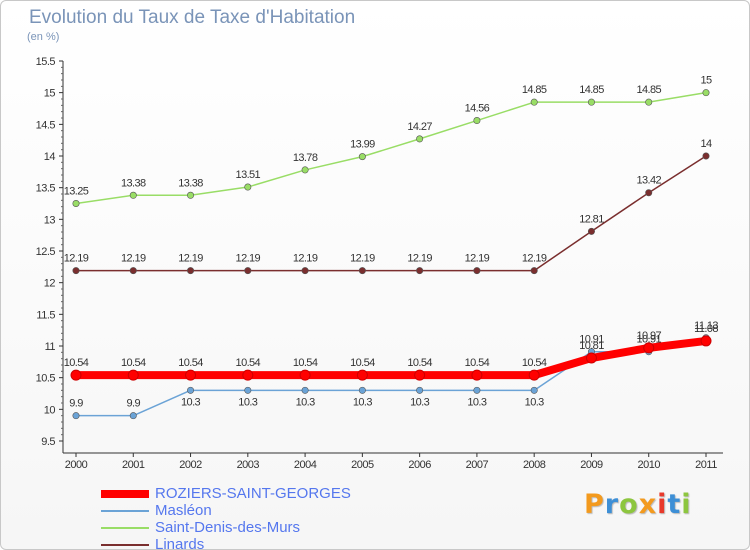 Image resolution: width=750 pixels, height=550 pixels. Describe the element at coordinates (50, 157) in the screenshot. I see `y-tick-label: 14` at that location.